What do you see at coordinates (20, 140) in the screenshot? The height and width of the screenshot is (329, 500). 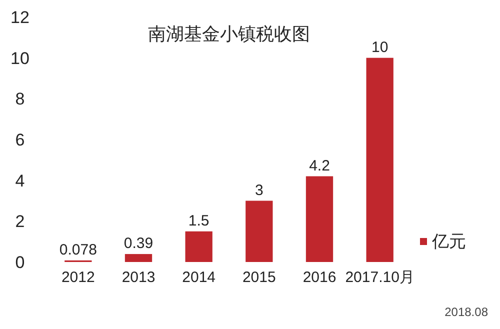 I see `y-tick-label: 6` at bounding box center [20, 140].